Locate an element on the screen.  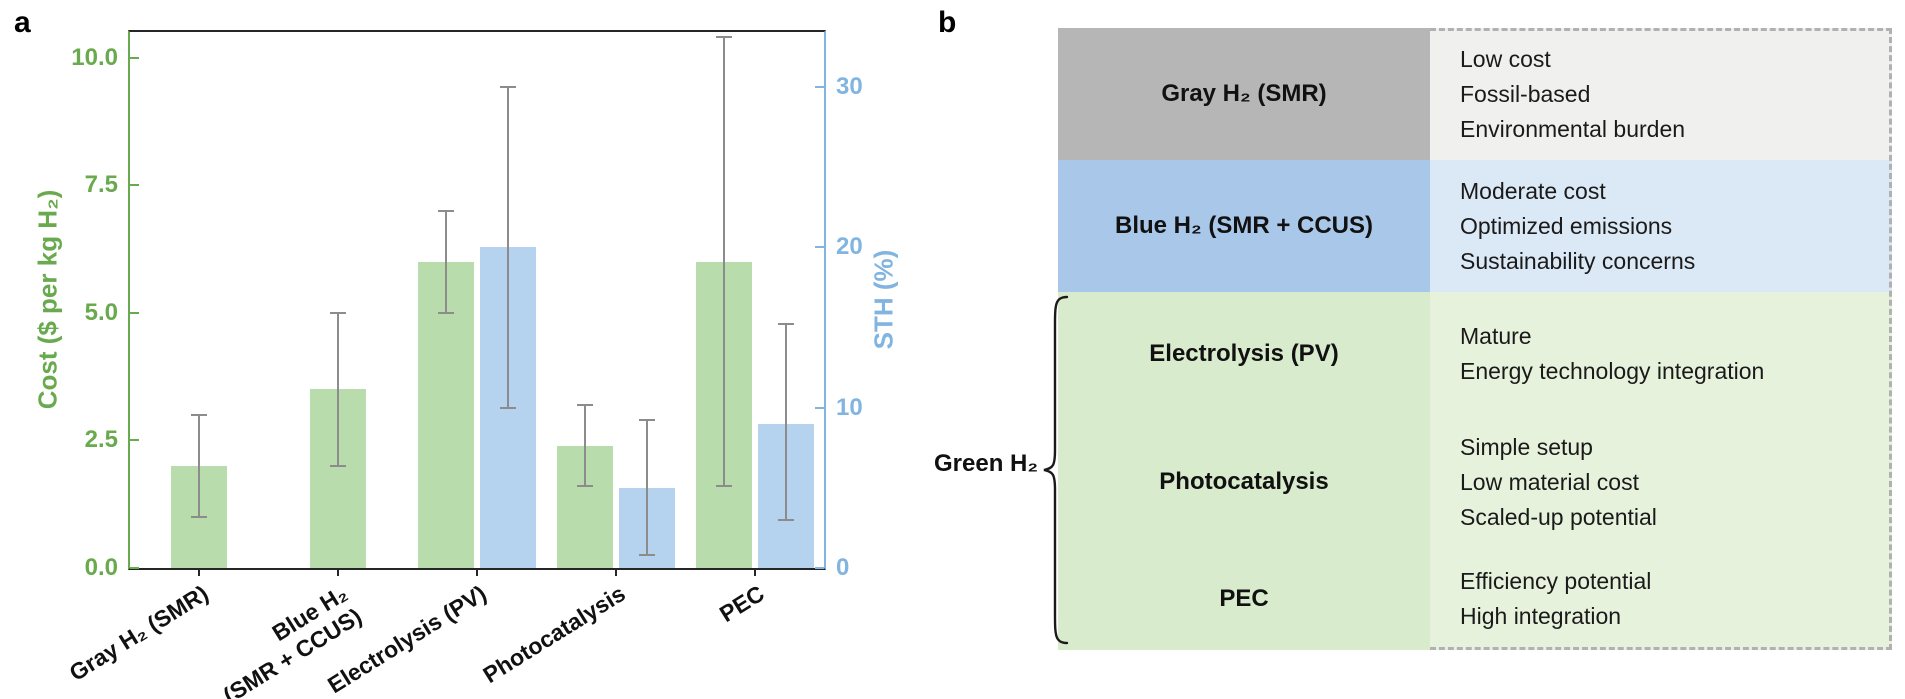
left-axis-tick-label: 0.0 is located at coordinates (101, 567).